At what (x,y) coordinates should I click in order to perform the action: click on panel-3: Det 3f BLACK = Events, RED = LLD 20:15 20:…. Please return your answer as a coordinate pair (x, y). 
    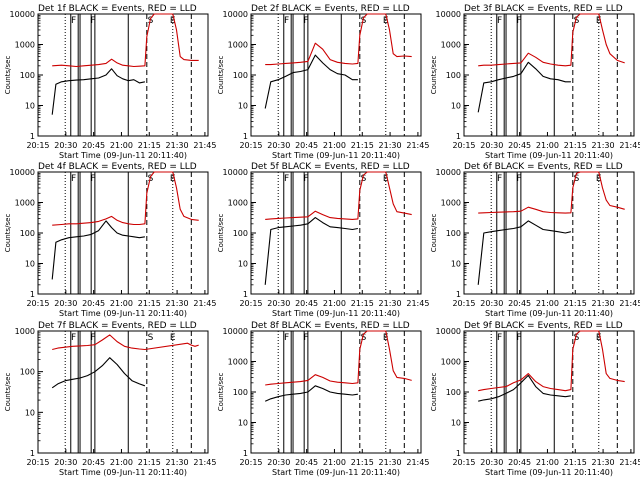
    Looking at the image, I should click on (535, 82).